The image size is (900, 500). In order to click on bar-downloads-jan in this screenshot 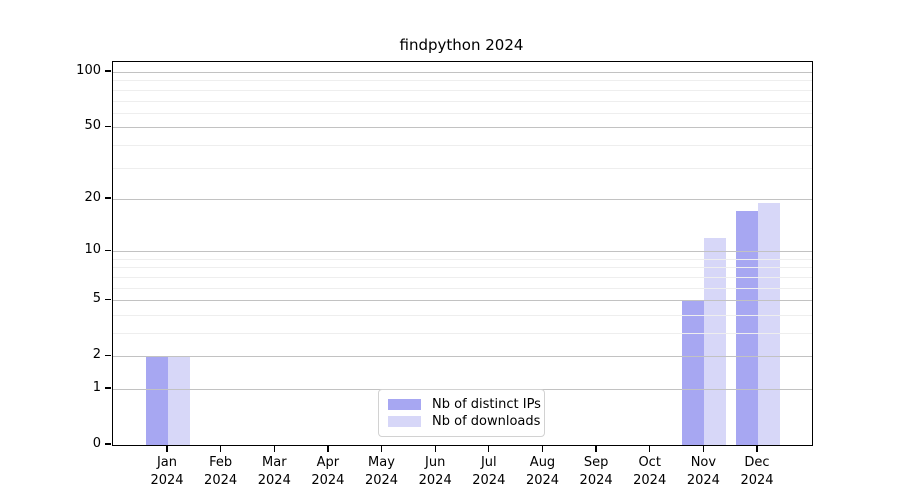, I will do `click(179, 400)`.